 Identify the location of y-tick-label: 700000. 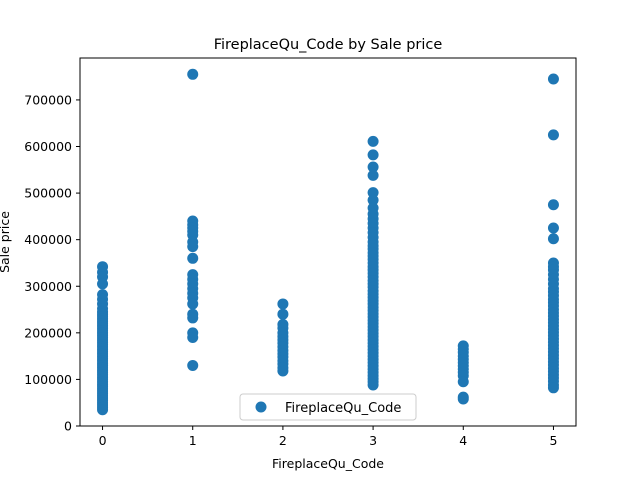
(48, 99).